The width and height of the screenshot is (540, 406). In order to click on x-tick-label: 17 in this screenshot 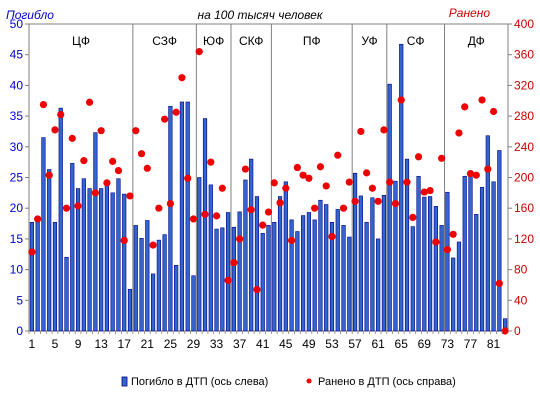, I will do `click(125, 344)`.